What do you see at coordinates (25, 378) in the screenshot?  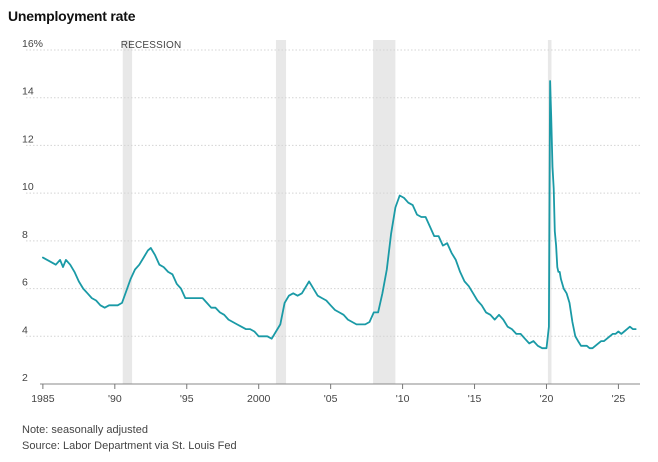 I see `y-tick-label: 2` at bounding box center [25, 378].